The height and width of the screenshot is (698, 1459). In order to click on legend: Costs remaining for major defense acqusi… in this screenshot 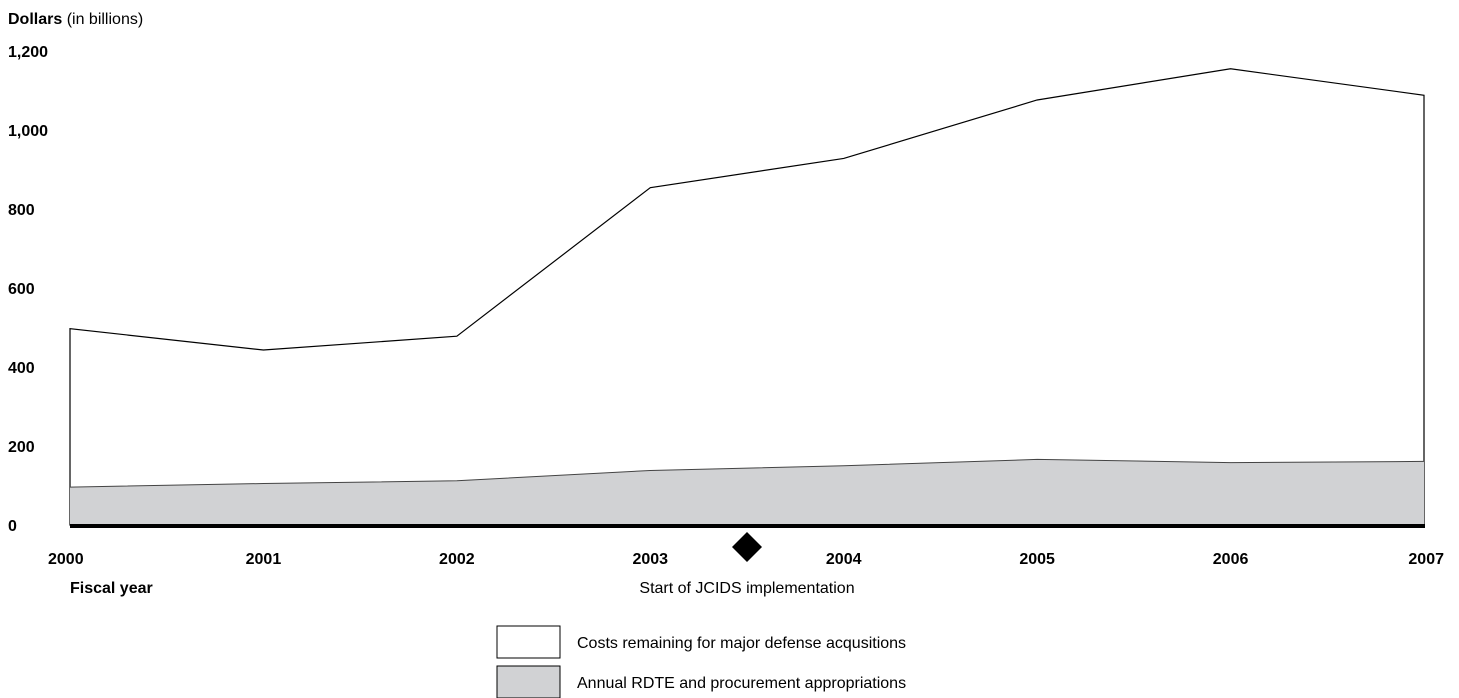, I will do `click(701, 661)`.